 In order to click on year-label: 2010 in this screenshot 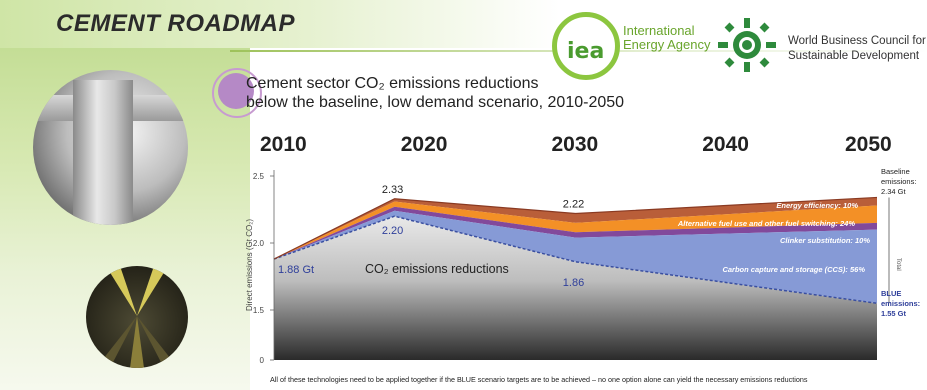, I will do `click(283, 144)`.